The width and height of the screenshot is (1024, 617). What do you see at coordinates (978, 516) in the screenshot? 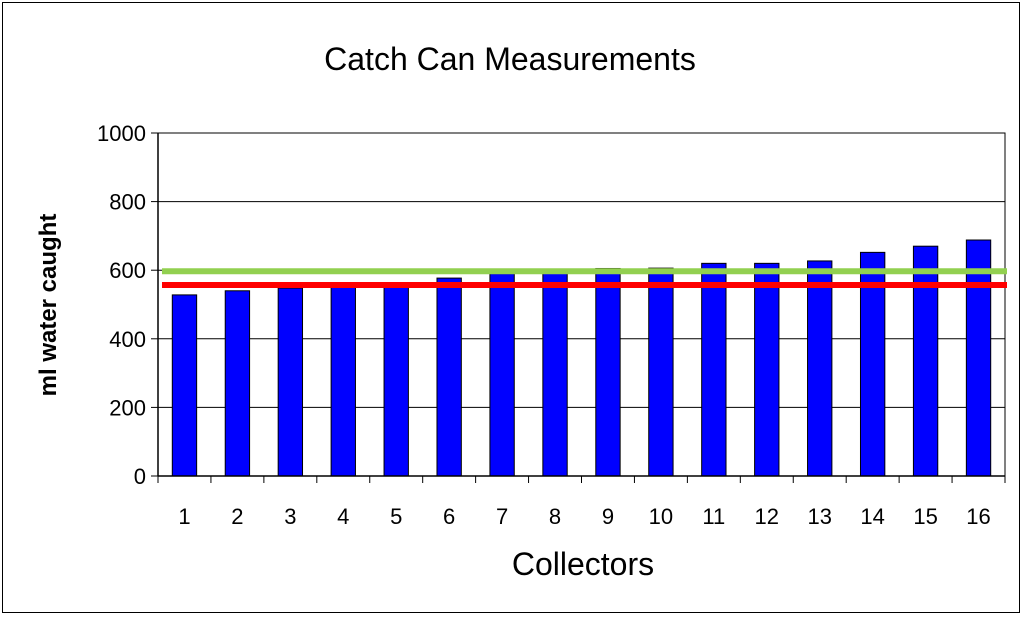
I see `x-tick-label: 16` at bounding box center [978, 516].